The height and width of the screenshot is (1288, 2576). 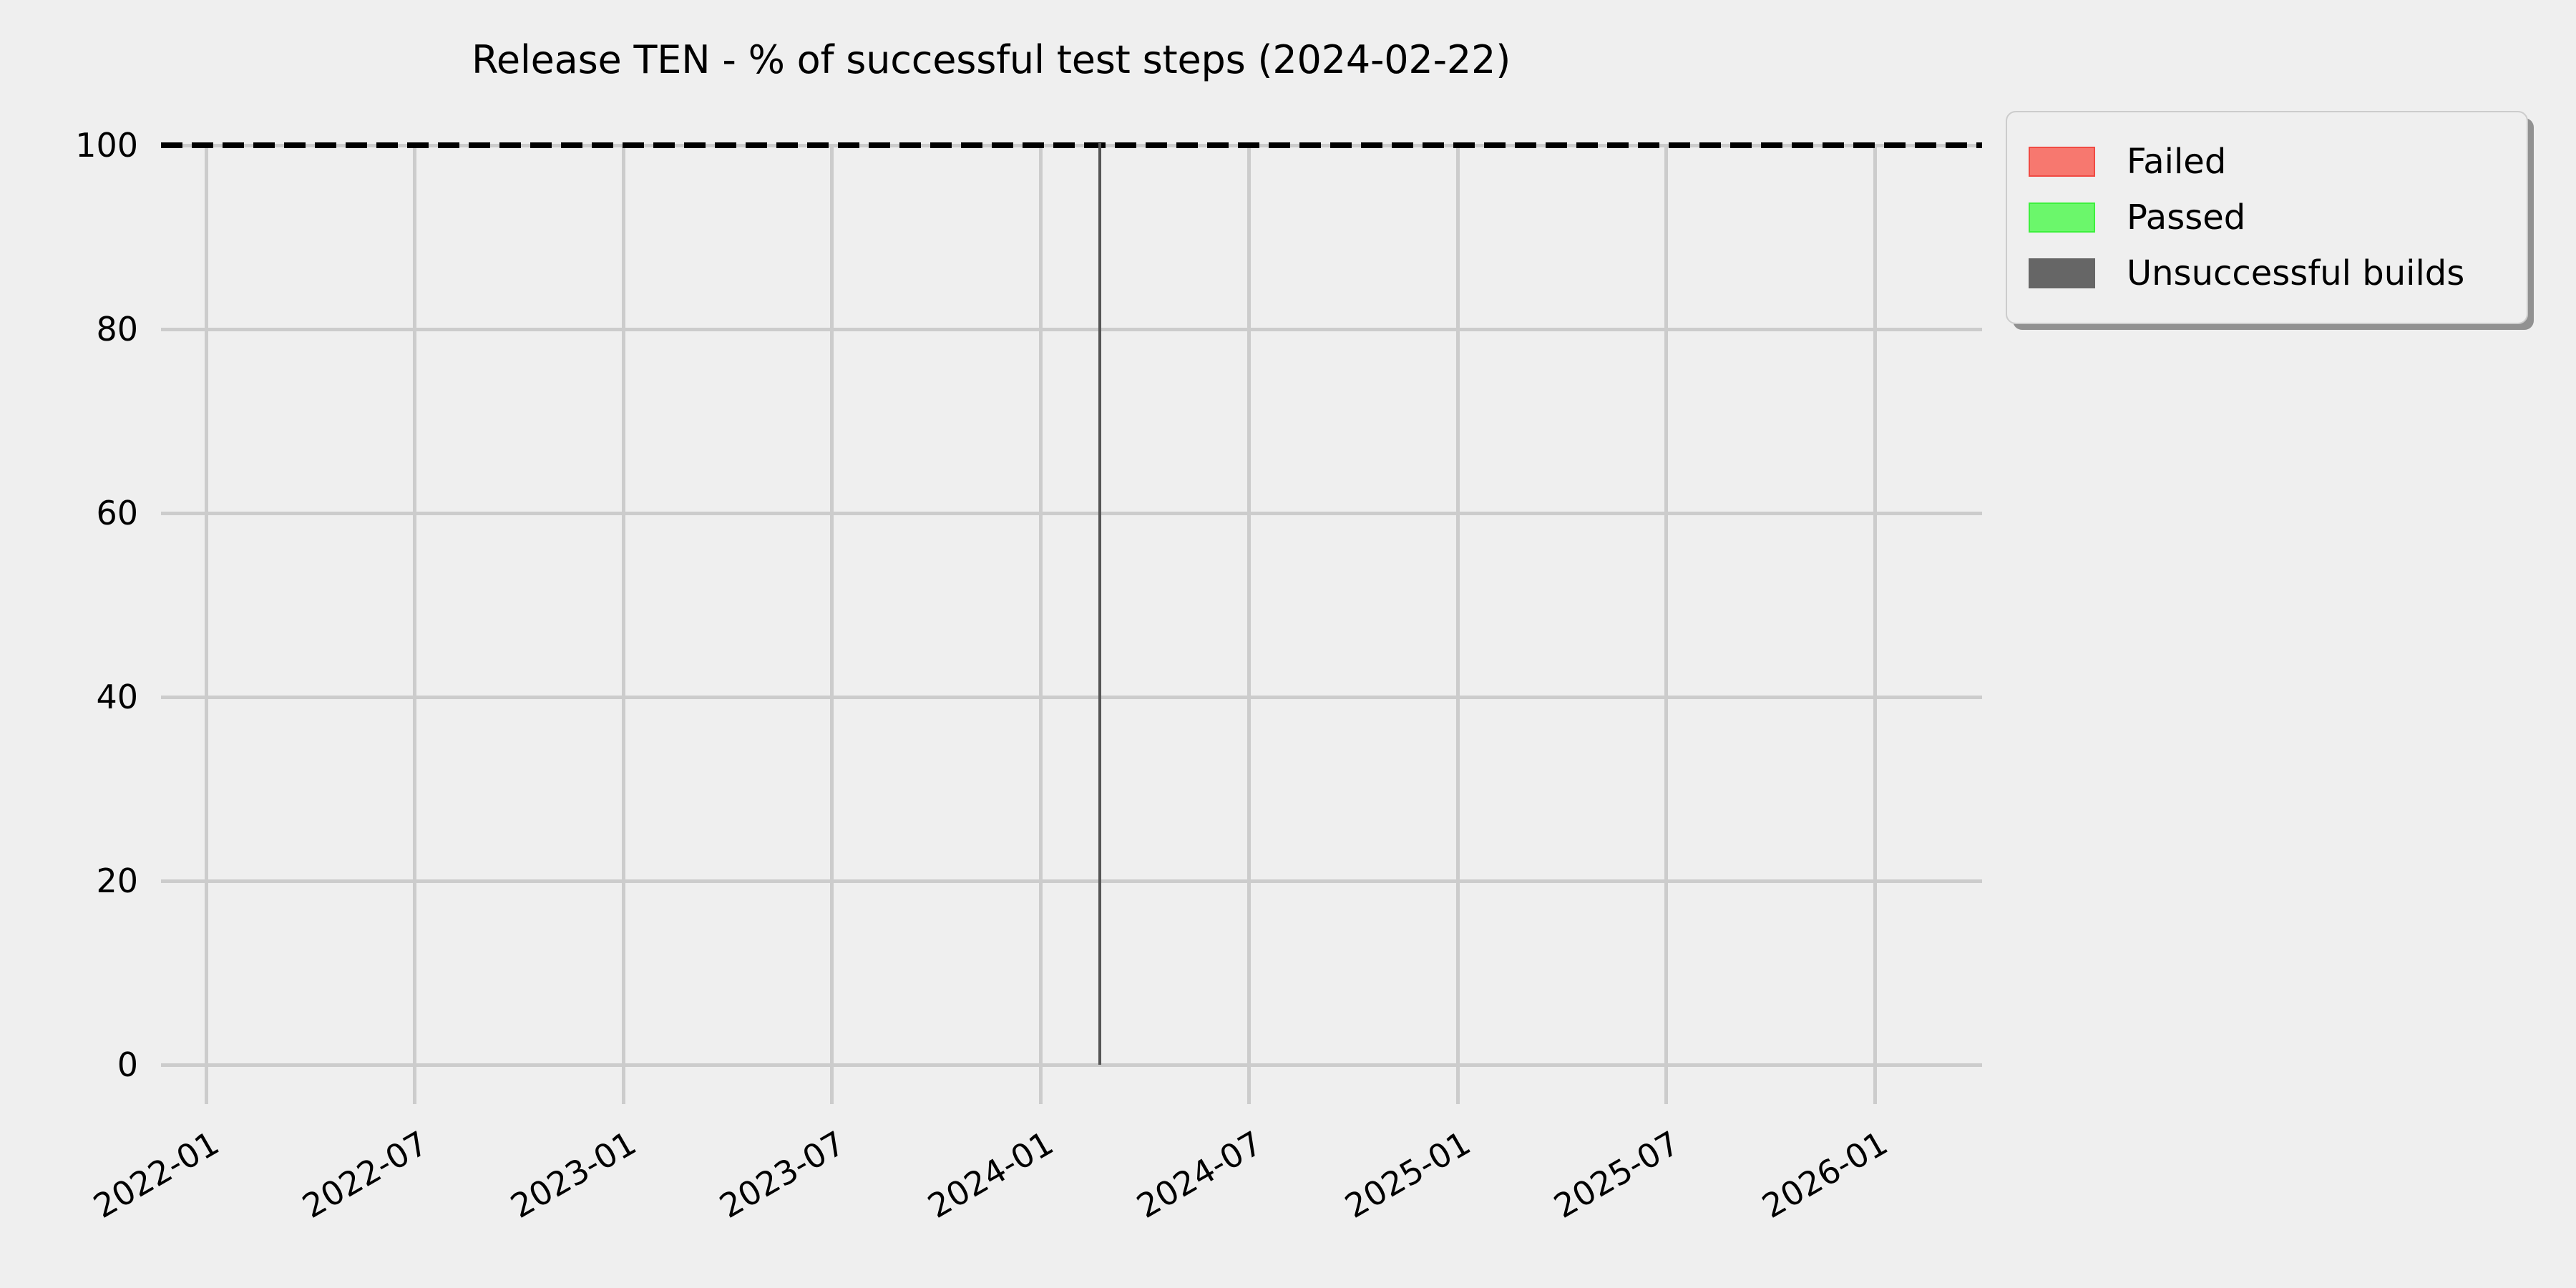 What do you see at coordinates (156, 1174) in the screenshot?
I see `x-tick-label: 2022-01` at bounding box center [156, 1174].